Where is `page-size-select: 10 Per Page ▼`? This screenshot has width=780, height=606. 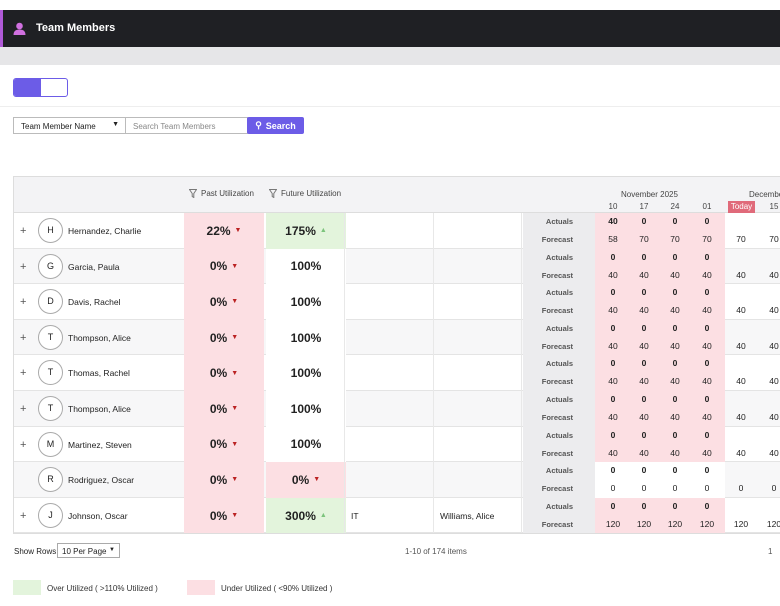
page-size-select: 10 Per Page ▼ is located at coordinates (88, 550).